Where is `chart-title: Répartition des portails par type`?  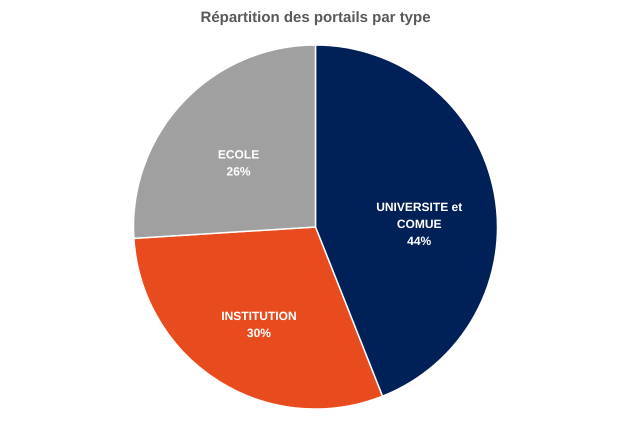 chart-title: Répartition des portails par type is located at coordinates (315, 17).